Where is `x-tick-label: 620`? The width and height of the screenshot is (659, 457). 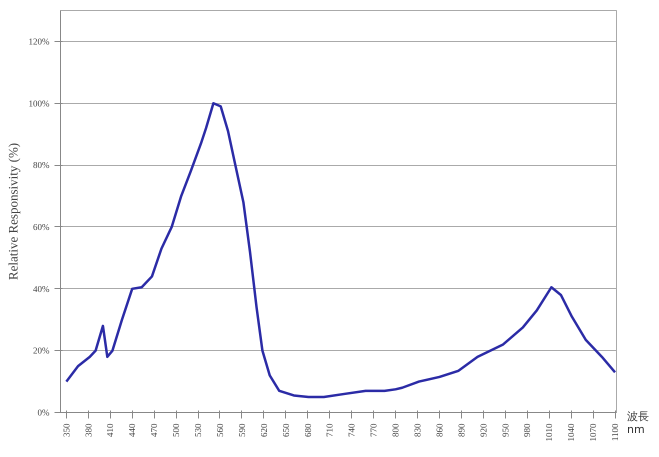 x-tick-label: 620 is located at coordinates (263, 430).